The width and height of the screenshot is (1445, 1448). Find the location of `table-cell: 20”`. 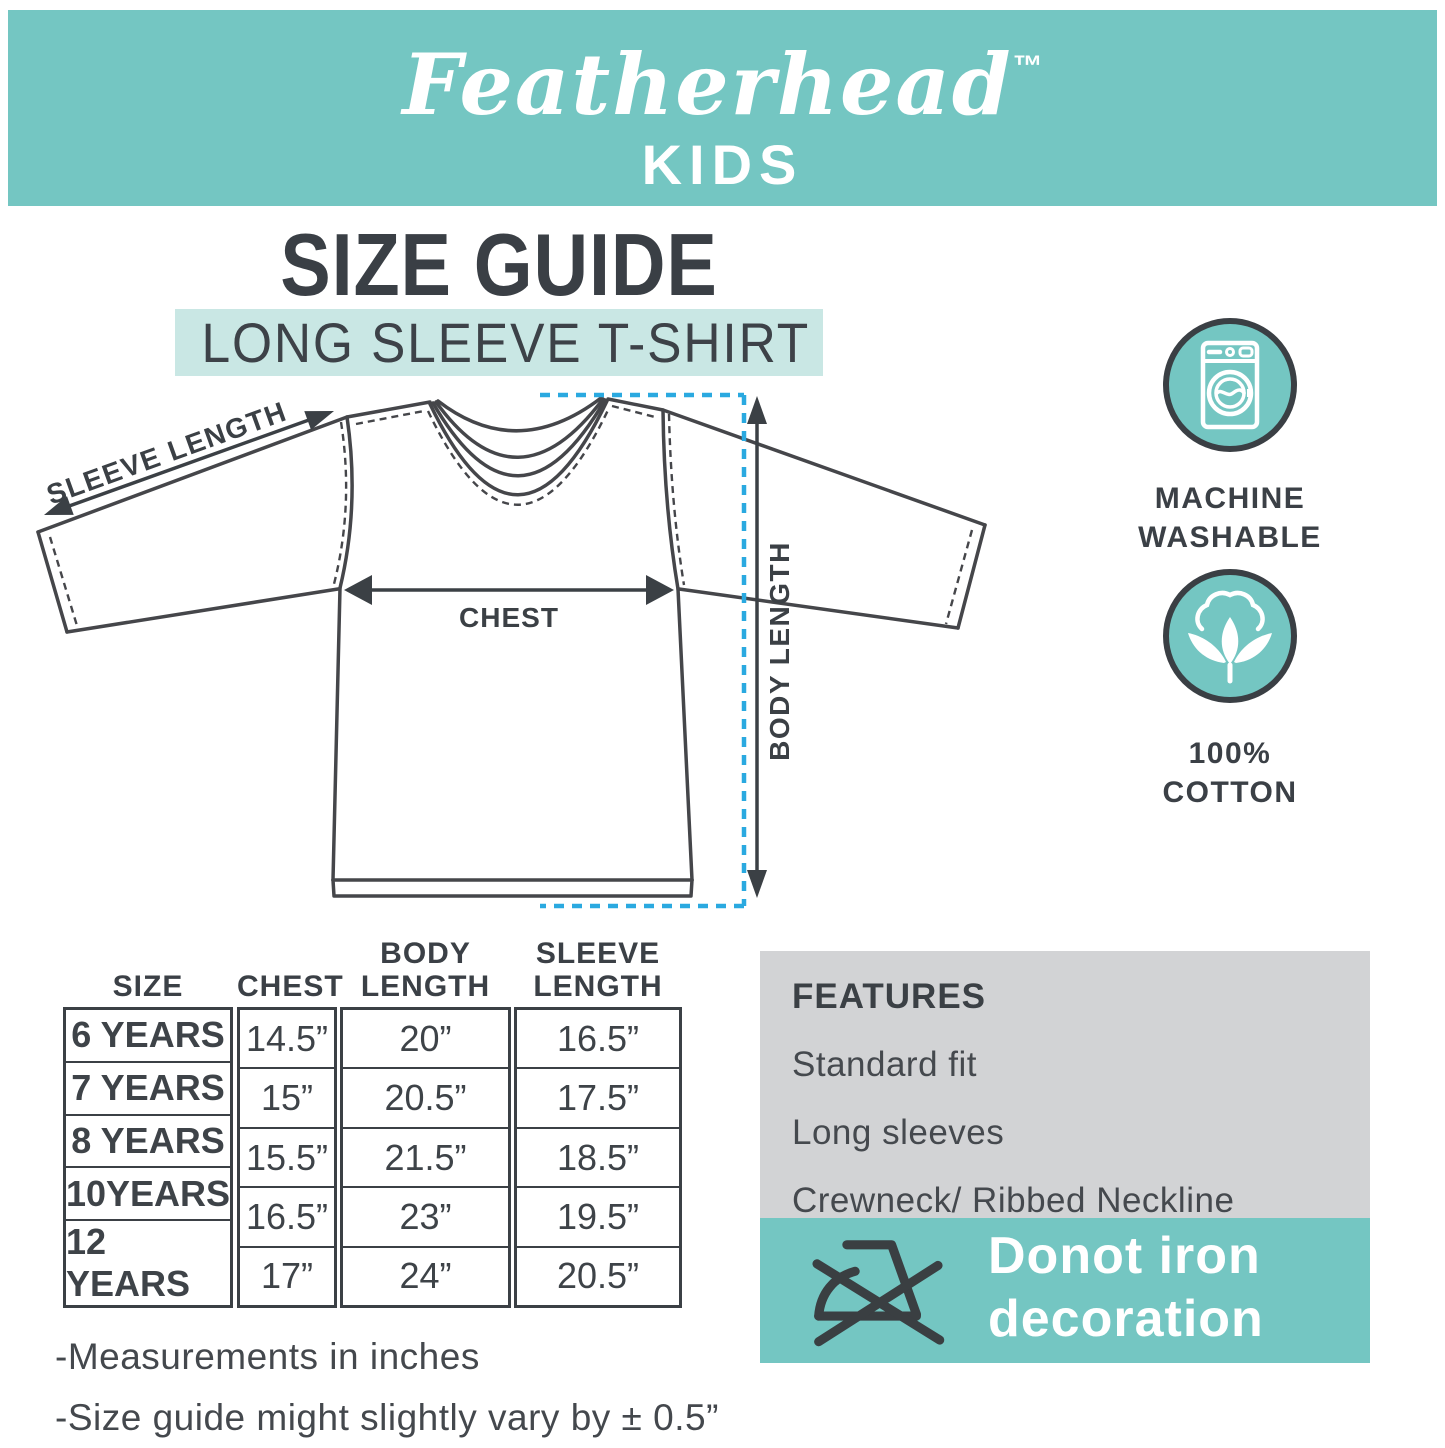

table-cell: 20” is located at coordinates (425, 1038).